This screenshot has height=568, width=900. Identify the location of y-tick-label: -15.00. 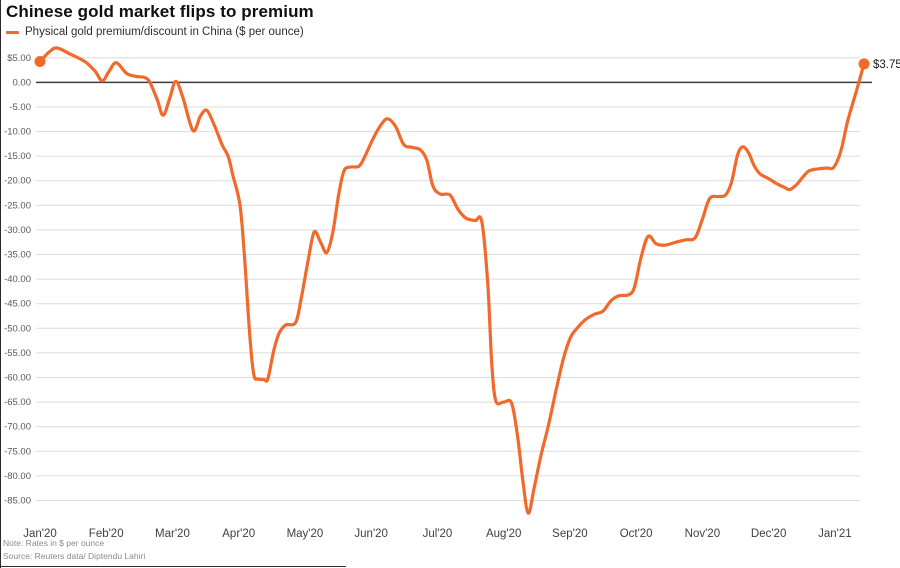
(17, 156).